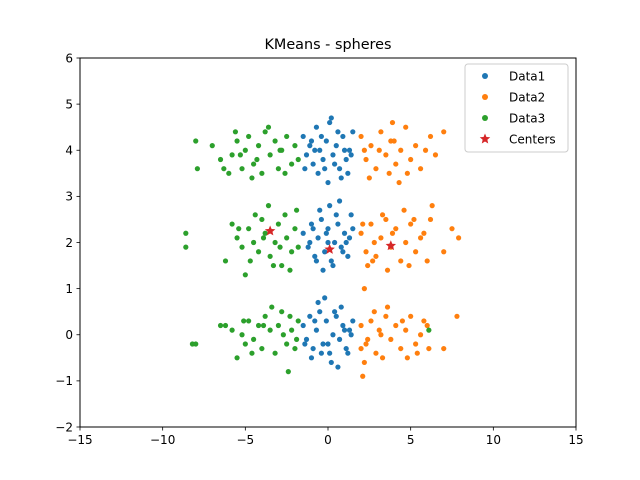 Image resolution: width=640 pixels, height=480 pixels. What do you see at coordinates (69, 289) in the screenshot?
I see `y-tick-label: 1` at bounding box center [69, 289].